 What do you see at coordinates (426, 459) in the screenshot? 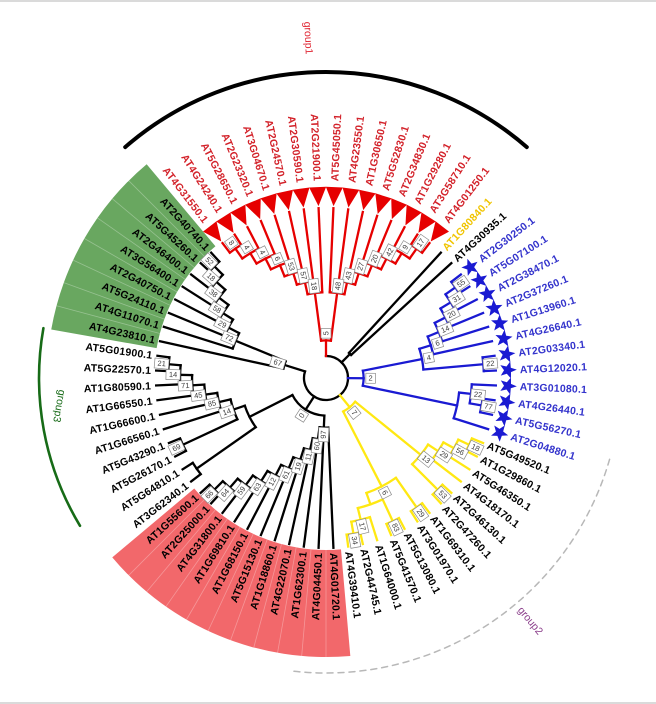
I see `bootstrap-node: 13` at bounding box center [426, 459].